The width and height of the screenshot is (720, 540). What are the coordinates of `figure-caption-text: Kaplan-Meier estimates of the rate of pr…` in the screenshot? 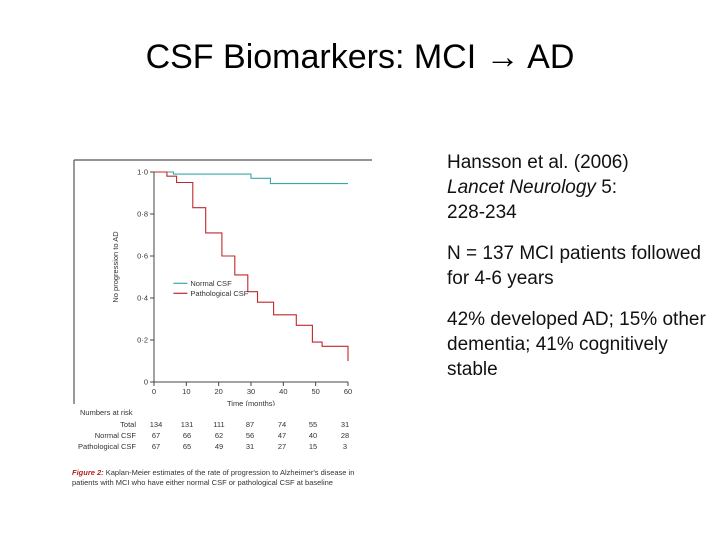 It's located at (213, 477).